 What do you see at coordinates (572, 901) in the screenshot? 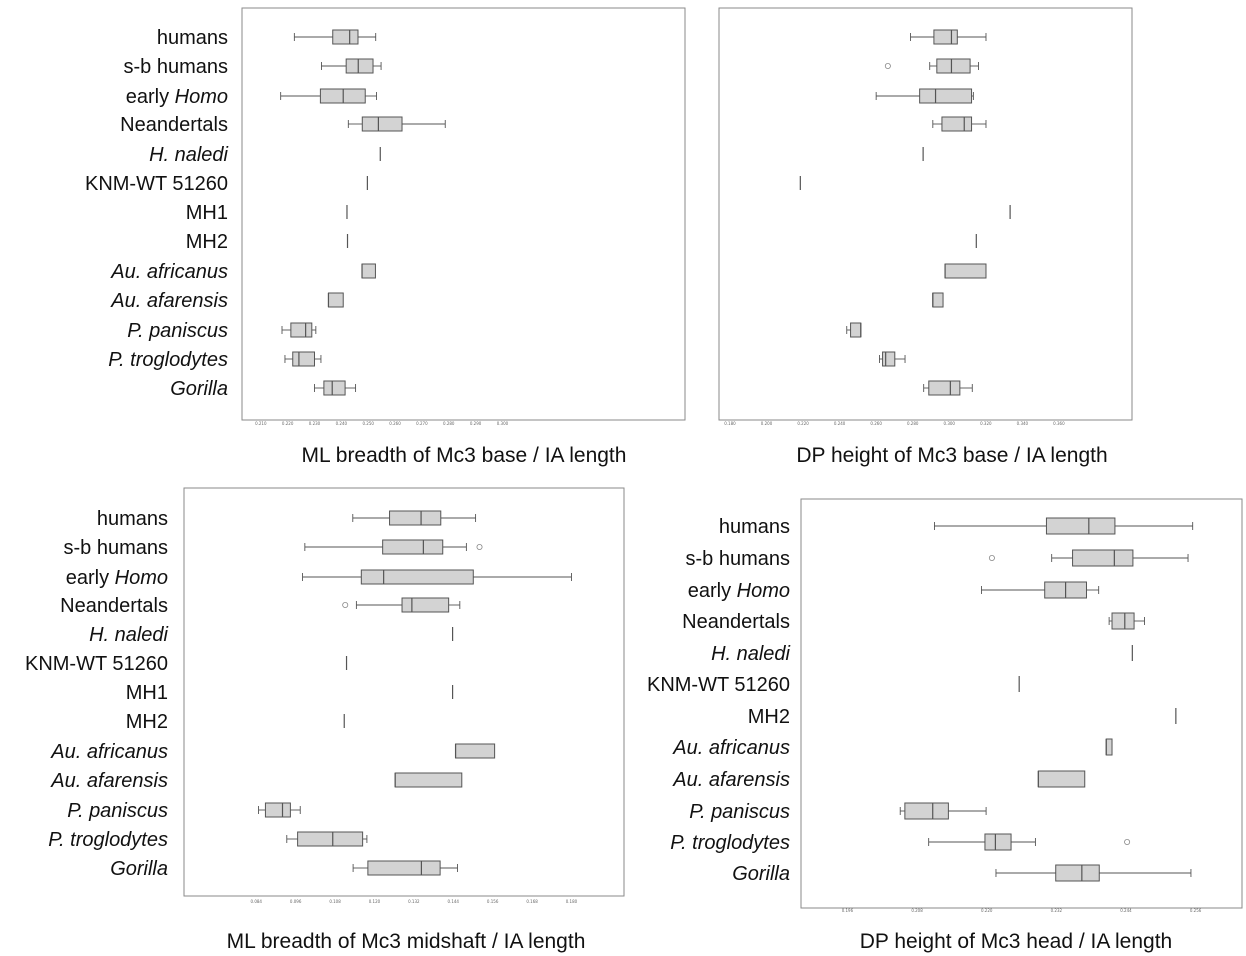
I see `x-tick-label: 0.180` at bounding box center [572, 901].